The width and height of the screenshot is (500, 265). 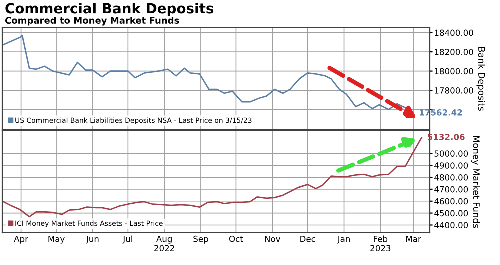 What do you see at coordinates (475, 182) in the screenshot?
I see `y-axis-title: Money Market Funds` at bounding box center [475, 182].